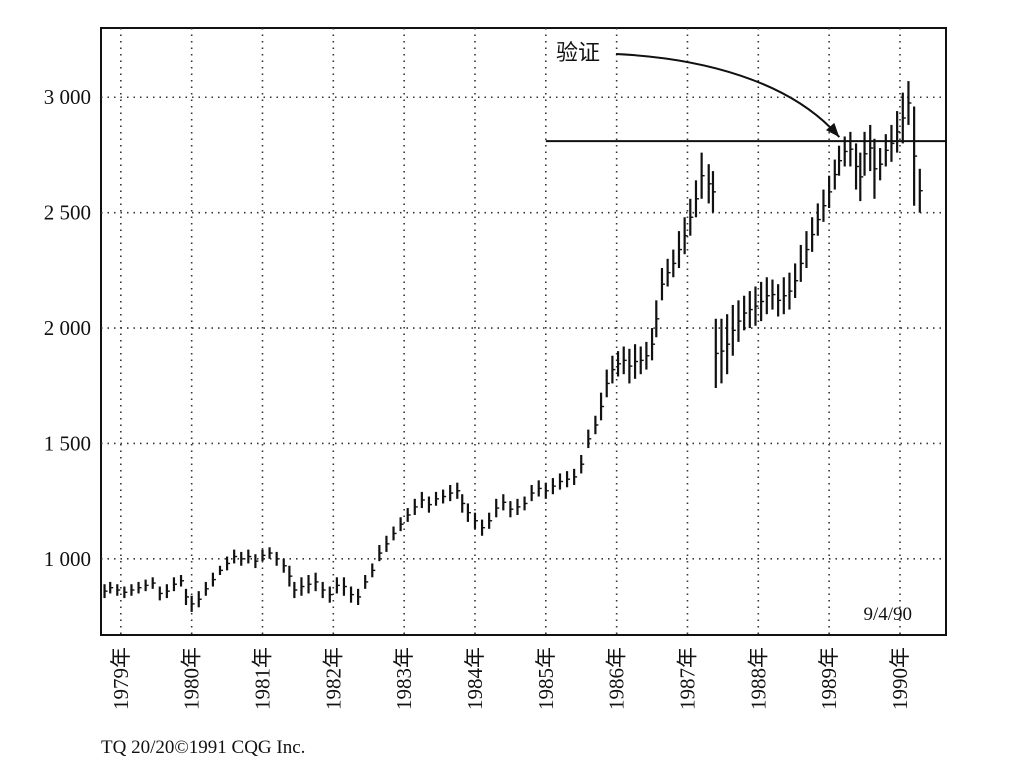 This screenshot has height=772, width=1024. Describe the element at coordinates (404, 678) in the screenshot. I see `x-tick-label: 1983年` at that location.